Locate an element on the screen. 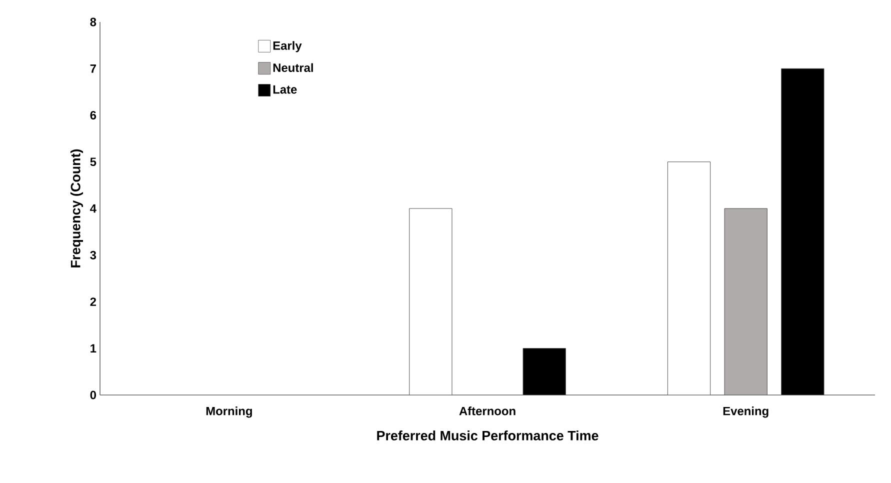 This screenshot has width=891, height=483. y-tick-label: 1 is located at coordinates (93, 348).